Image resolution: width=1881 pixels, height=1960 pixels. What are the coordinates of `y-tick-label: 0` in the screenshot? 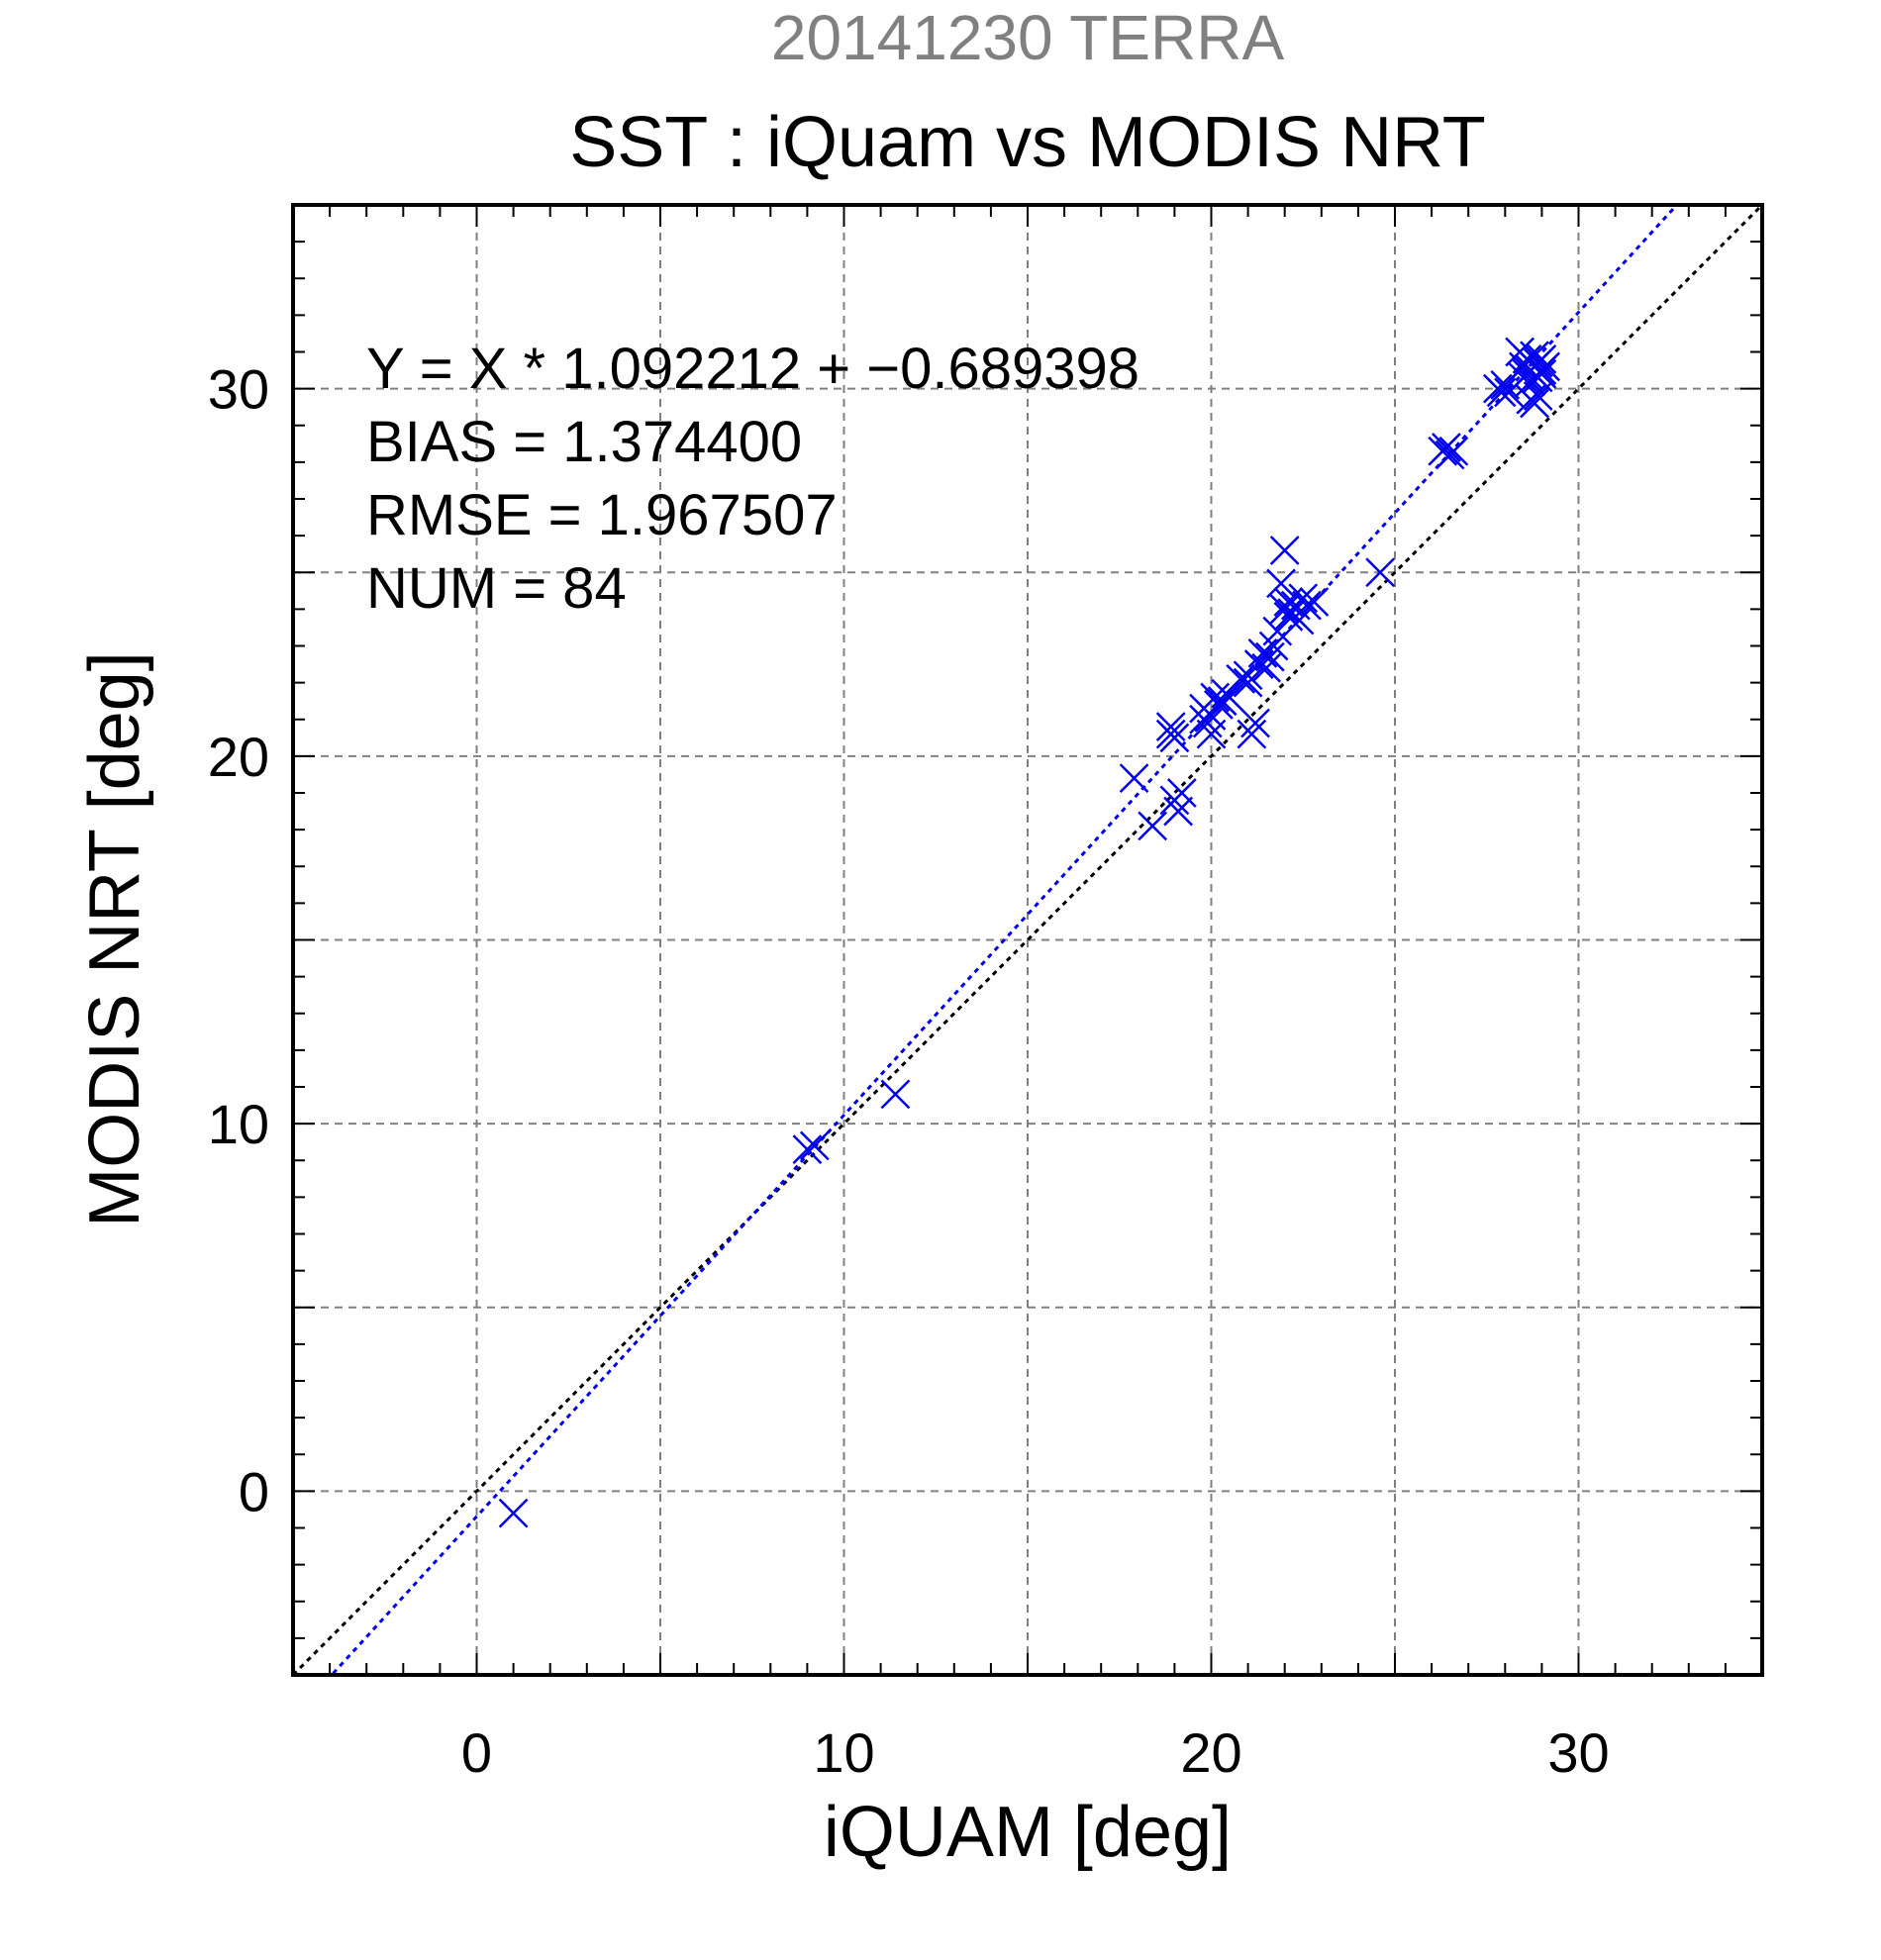 It's located at (254, 1491).